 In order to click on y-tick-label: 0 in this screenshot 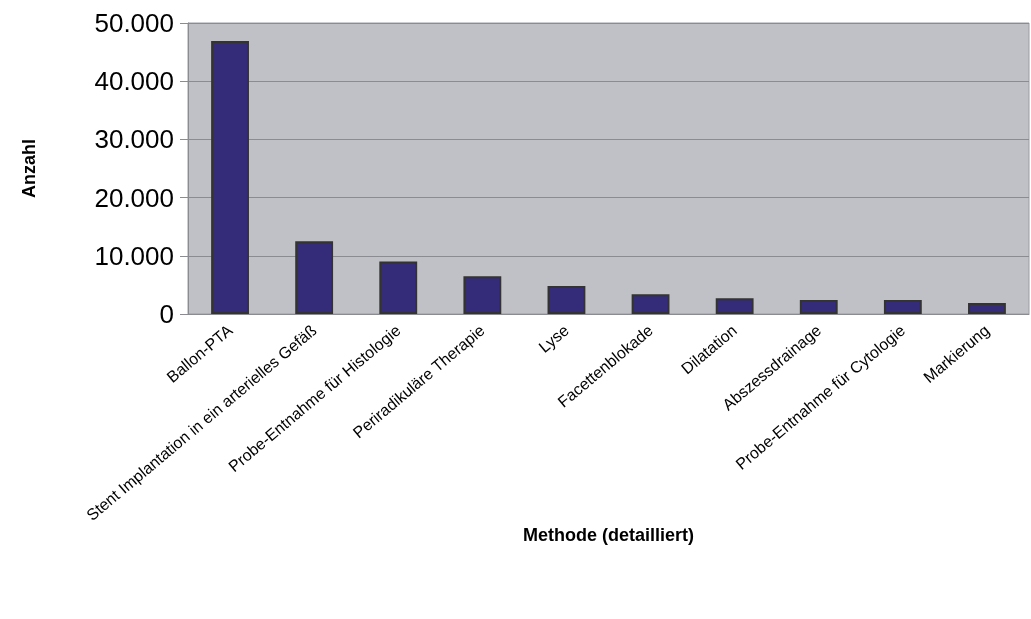, I will do `click(166, 314)`.